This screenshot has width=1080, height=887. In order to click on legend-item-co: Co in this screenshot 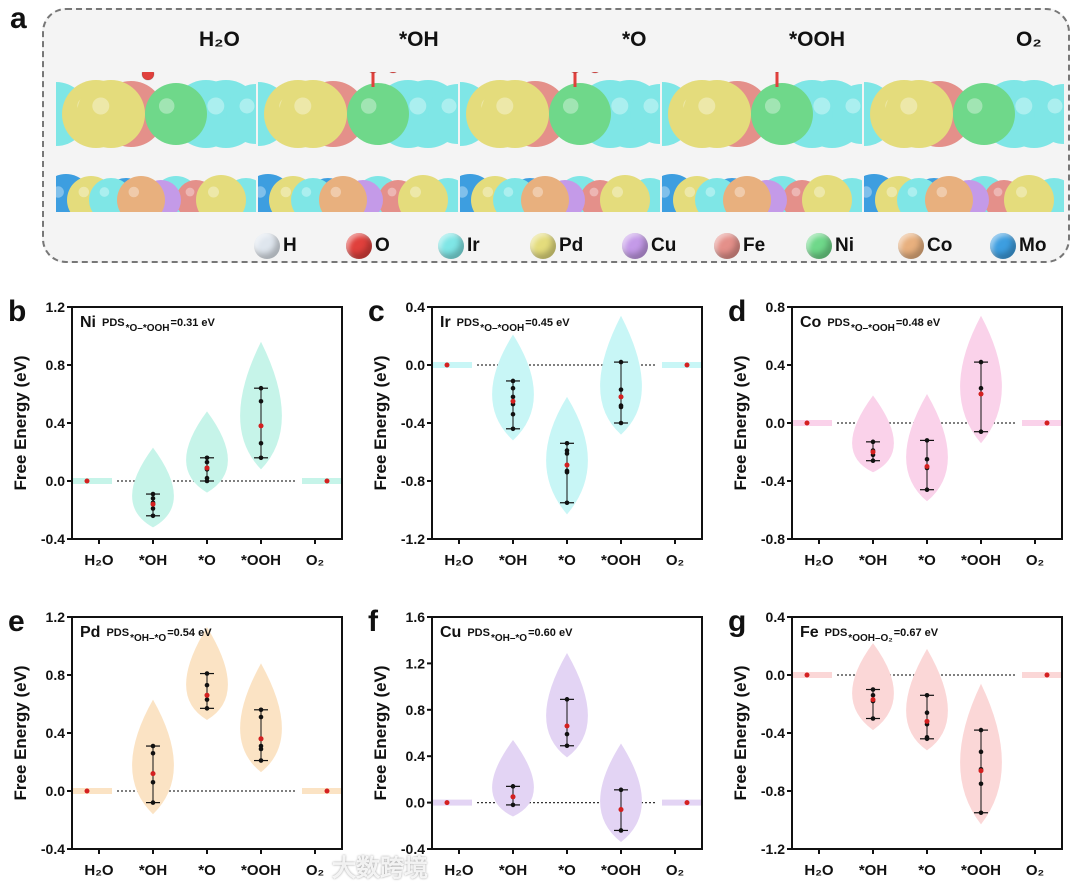, I will do `click(944, 246)`.